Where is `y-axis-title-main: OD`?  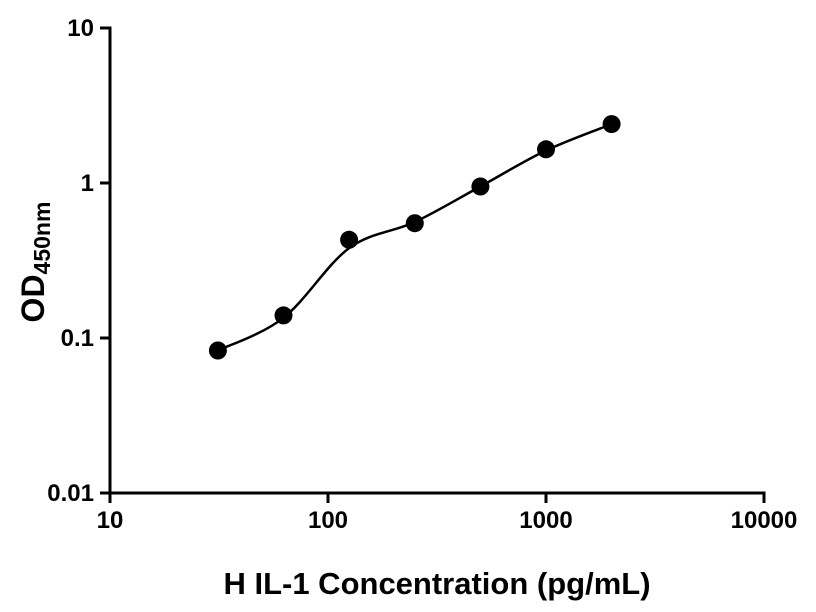
y-axis-title-main: OD is located at coordinates (33, 298).